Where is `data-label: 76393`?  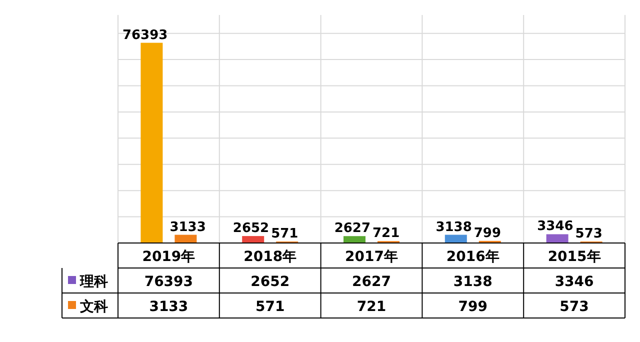 data-label: 76393 is located at coordinates (145, 35).